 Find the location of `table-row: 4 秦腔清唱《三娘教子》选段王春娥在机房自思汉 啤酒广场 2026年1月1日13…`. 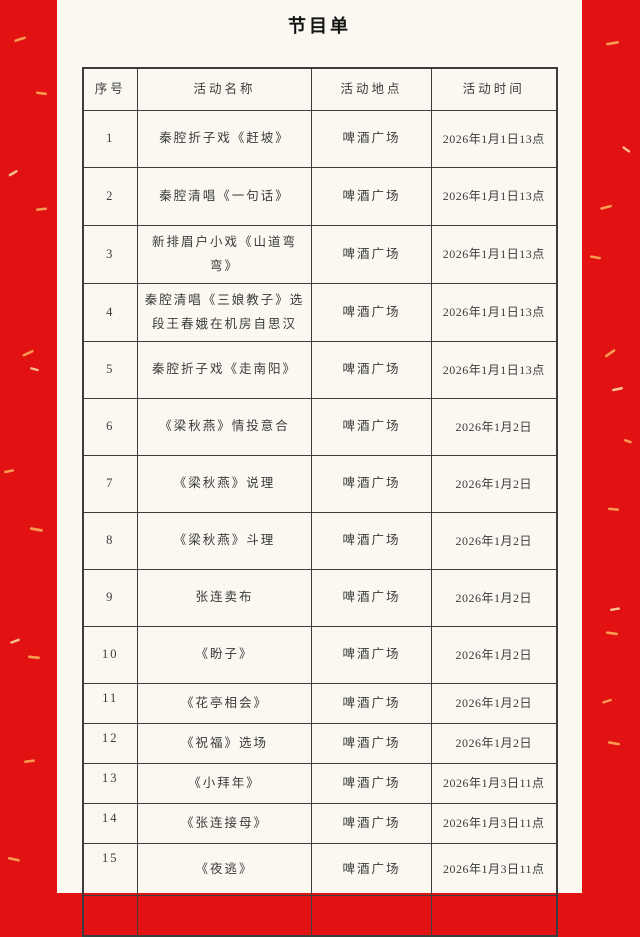

table-row: 4 秦腔清唱《三娘教子》选段王春娥在机房自思汉 啤酒广场 2026年1月1日13… is located at coordinates (319, 312).